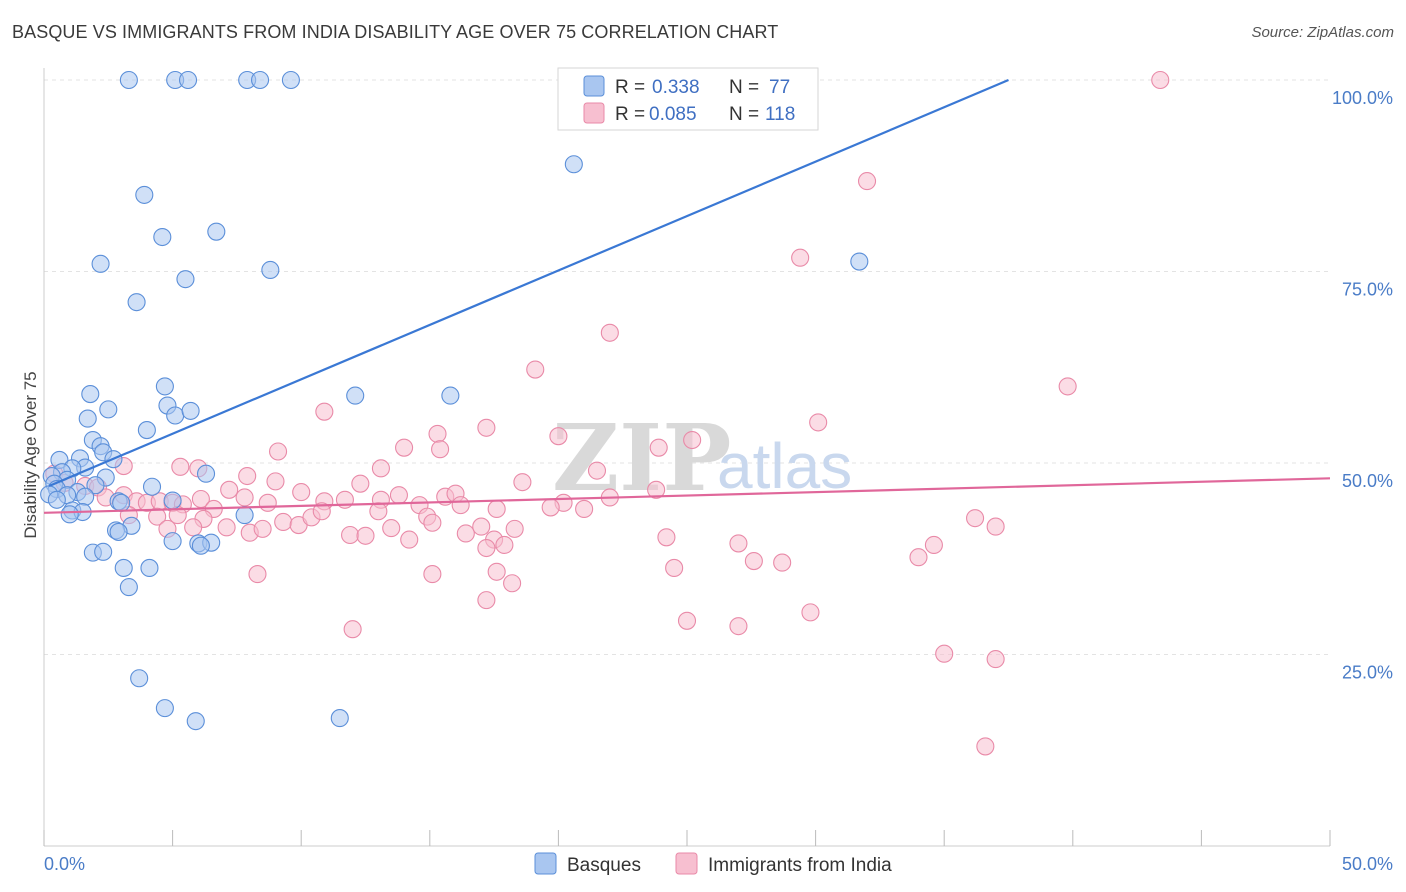  What do you see at coordinates (545, 863) in the screenshot?
I see `bottom-legend-swatch-basques` at bounding box center [545, 863].